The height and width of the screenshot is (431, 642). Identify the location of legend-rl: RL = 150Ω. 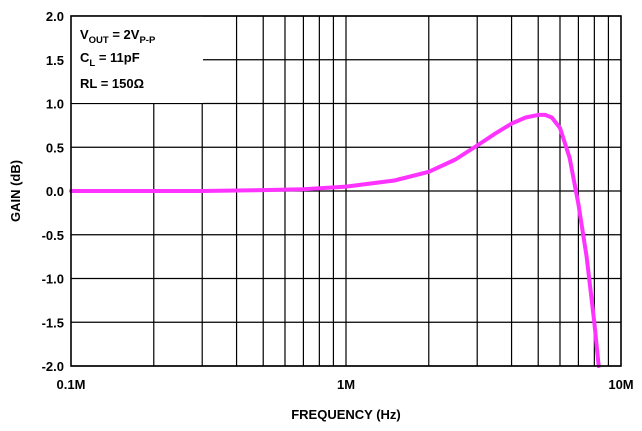
(112, 83).